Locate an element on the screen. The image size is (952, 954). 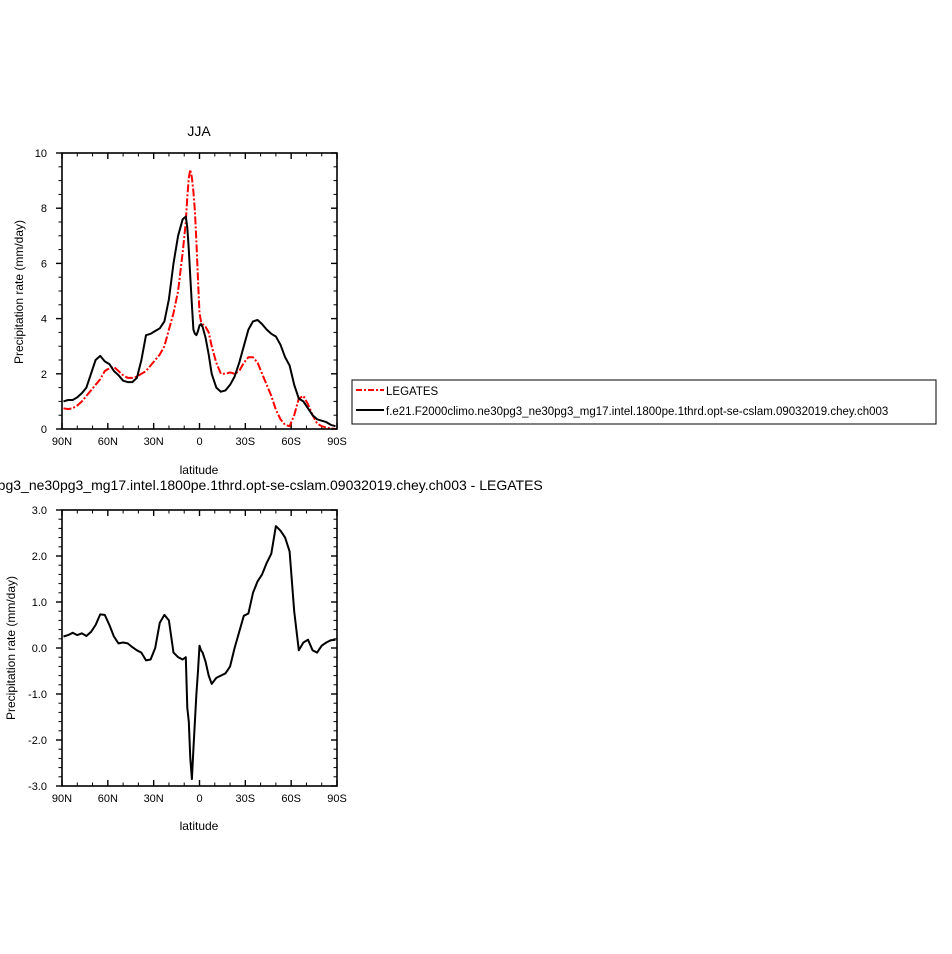
bottom-x-tick-label: 30S is located at coordinates (246, 799).